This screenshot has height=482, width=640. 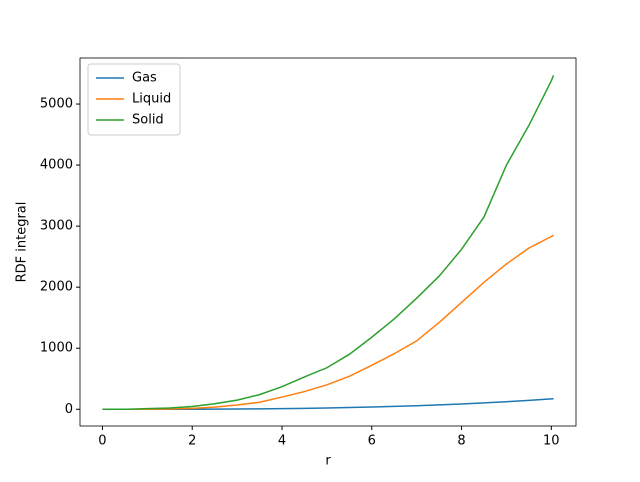 I want to click on y-tick-label: 0, so click(x=69, y=409).